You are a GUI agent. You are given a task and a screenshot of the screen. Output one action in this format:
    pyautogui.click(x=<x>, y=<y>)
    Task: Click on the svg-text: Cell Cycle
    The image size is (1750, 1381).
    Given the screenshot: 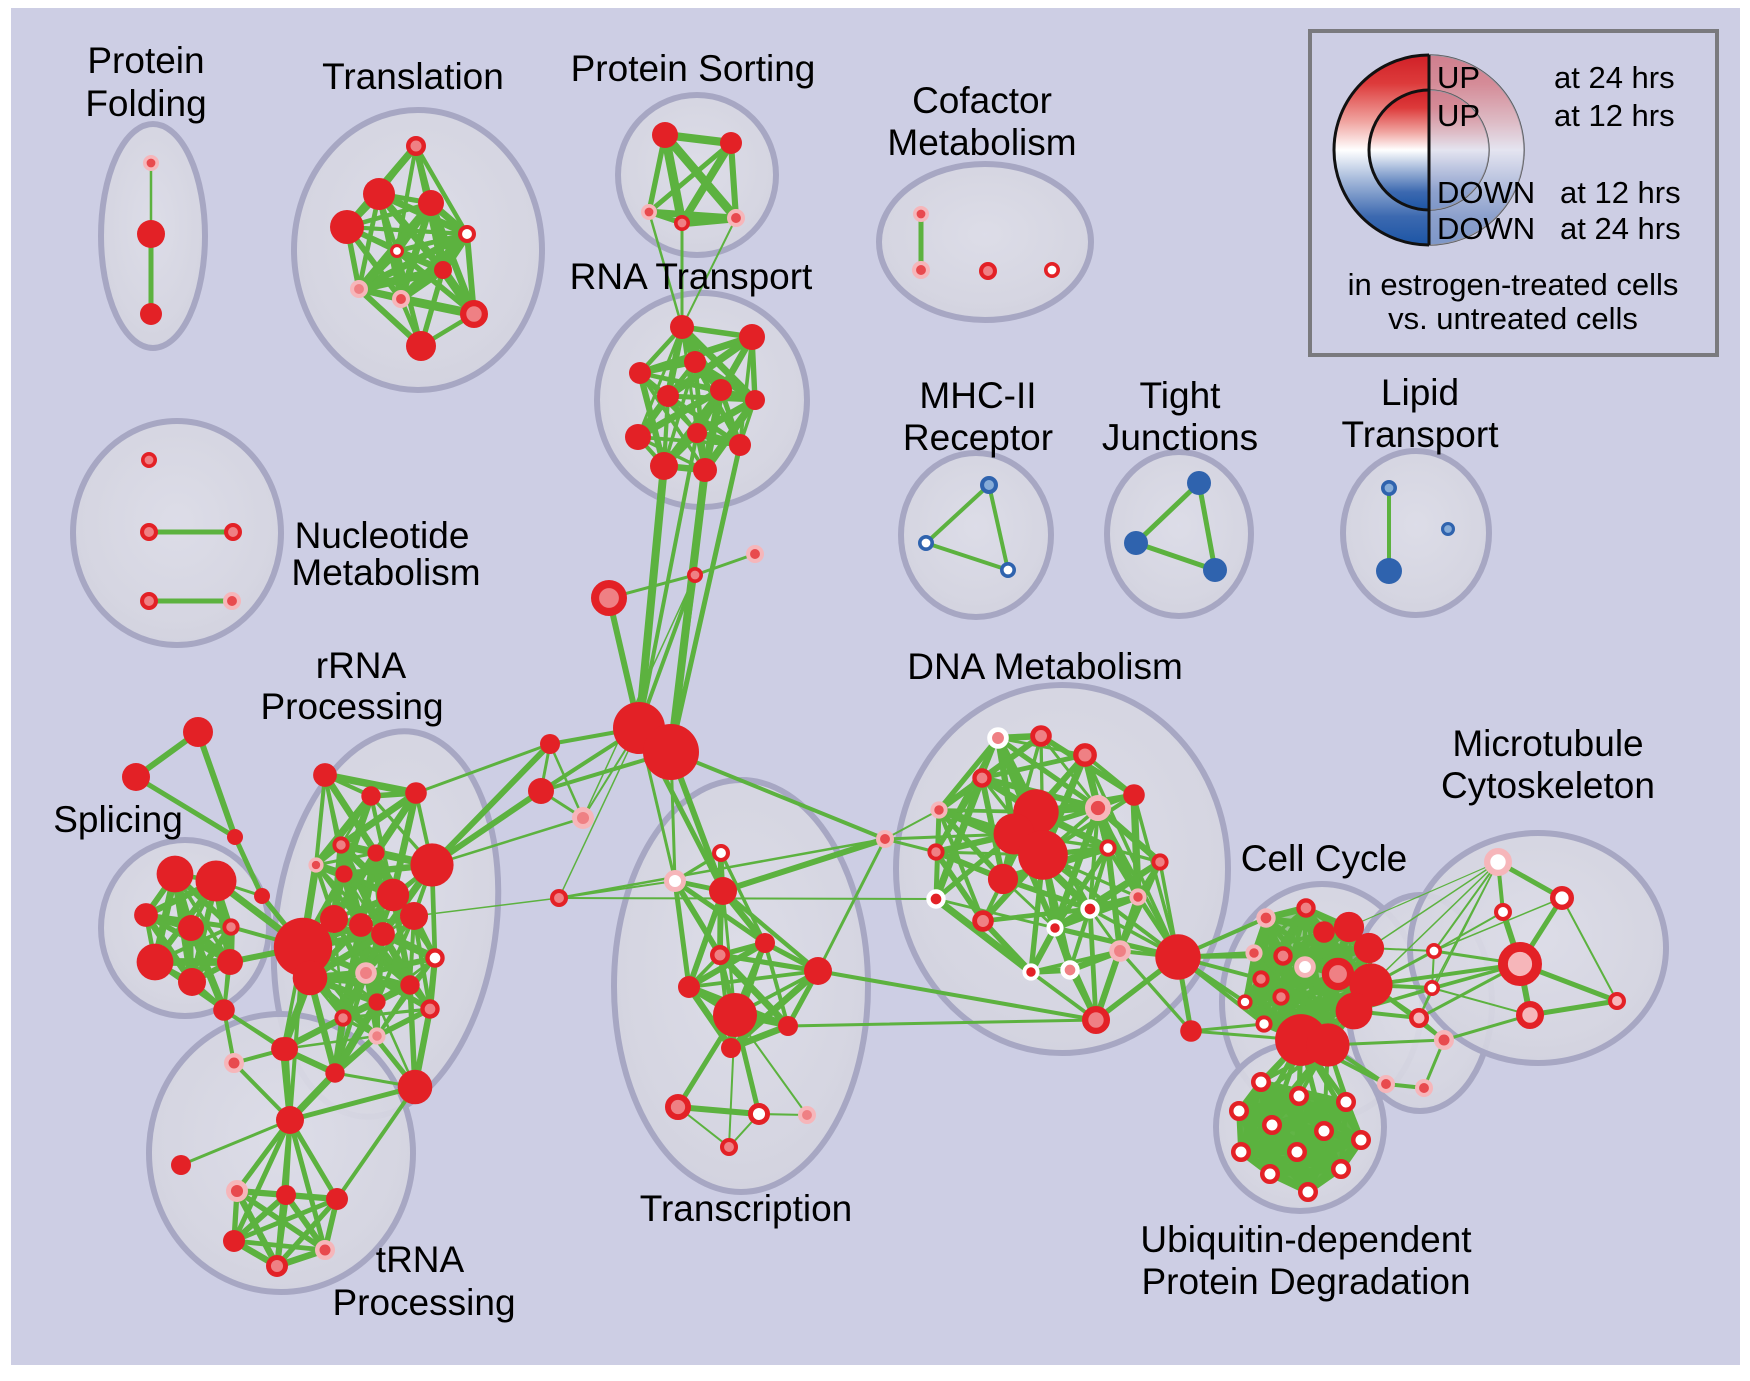 What is the action you would take?
    pyautogui.click(x=1324, y=858)
    